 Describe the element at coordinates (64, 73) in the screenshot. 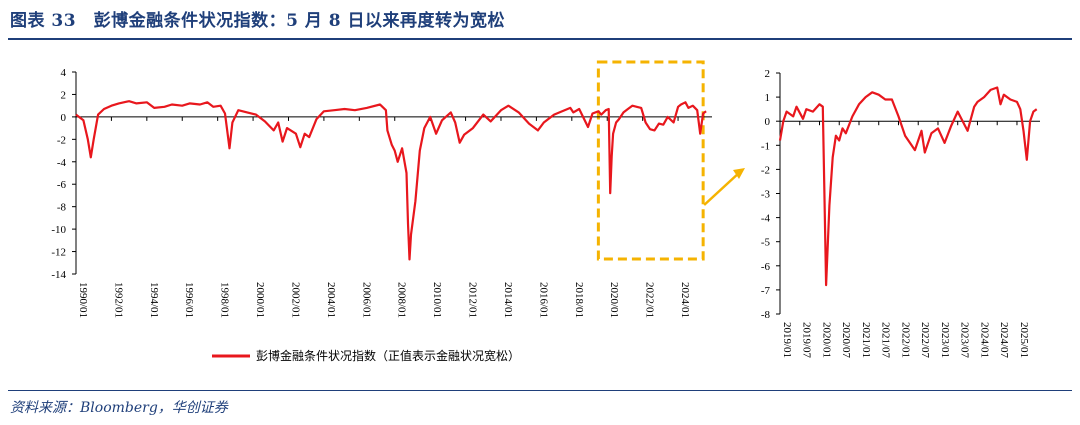

I see `y-tick-label: 4` at that location.